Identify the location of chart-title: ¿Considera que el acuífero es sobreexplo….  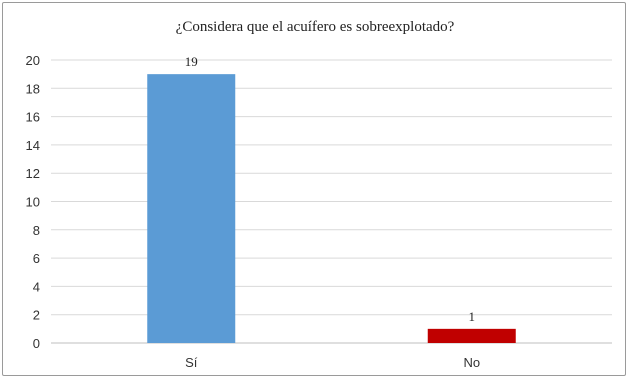
(315, 27).